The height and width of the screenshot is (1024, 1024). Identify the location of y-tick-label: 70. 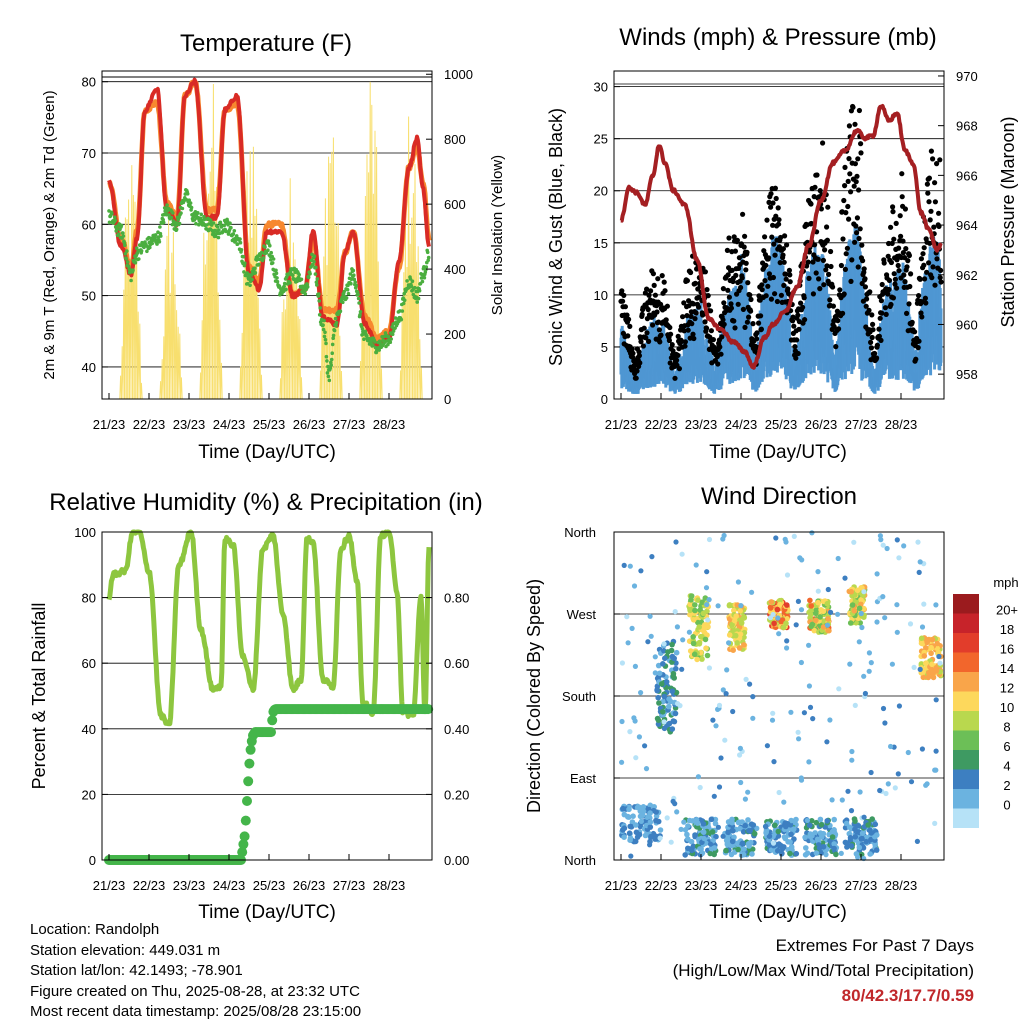
(89, 153).